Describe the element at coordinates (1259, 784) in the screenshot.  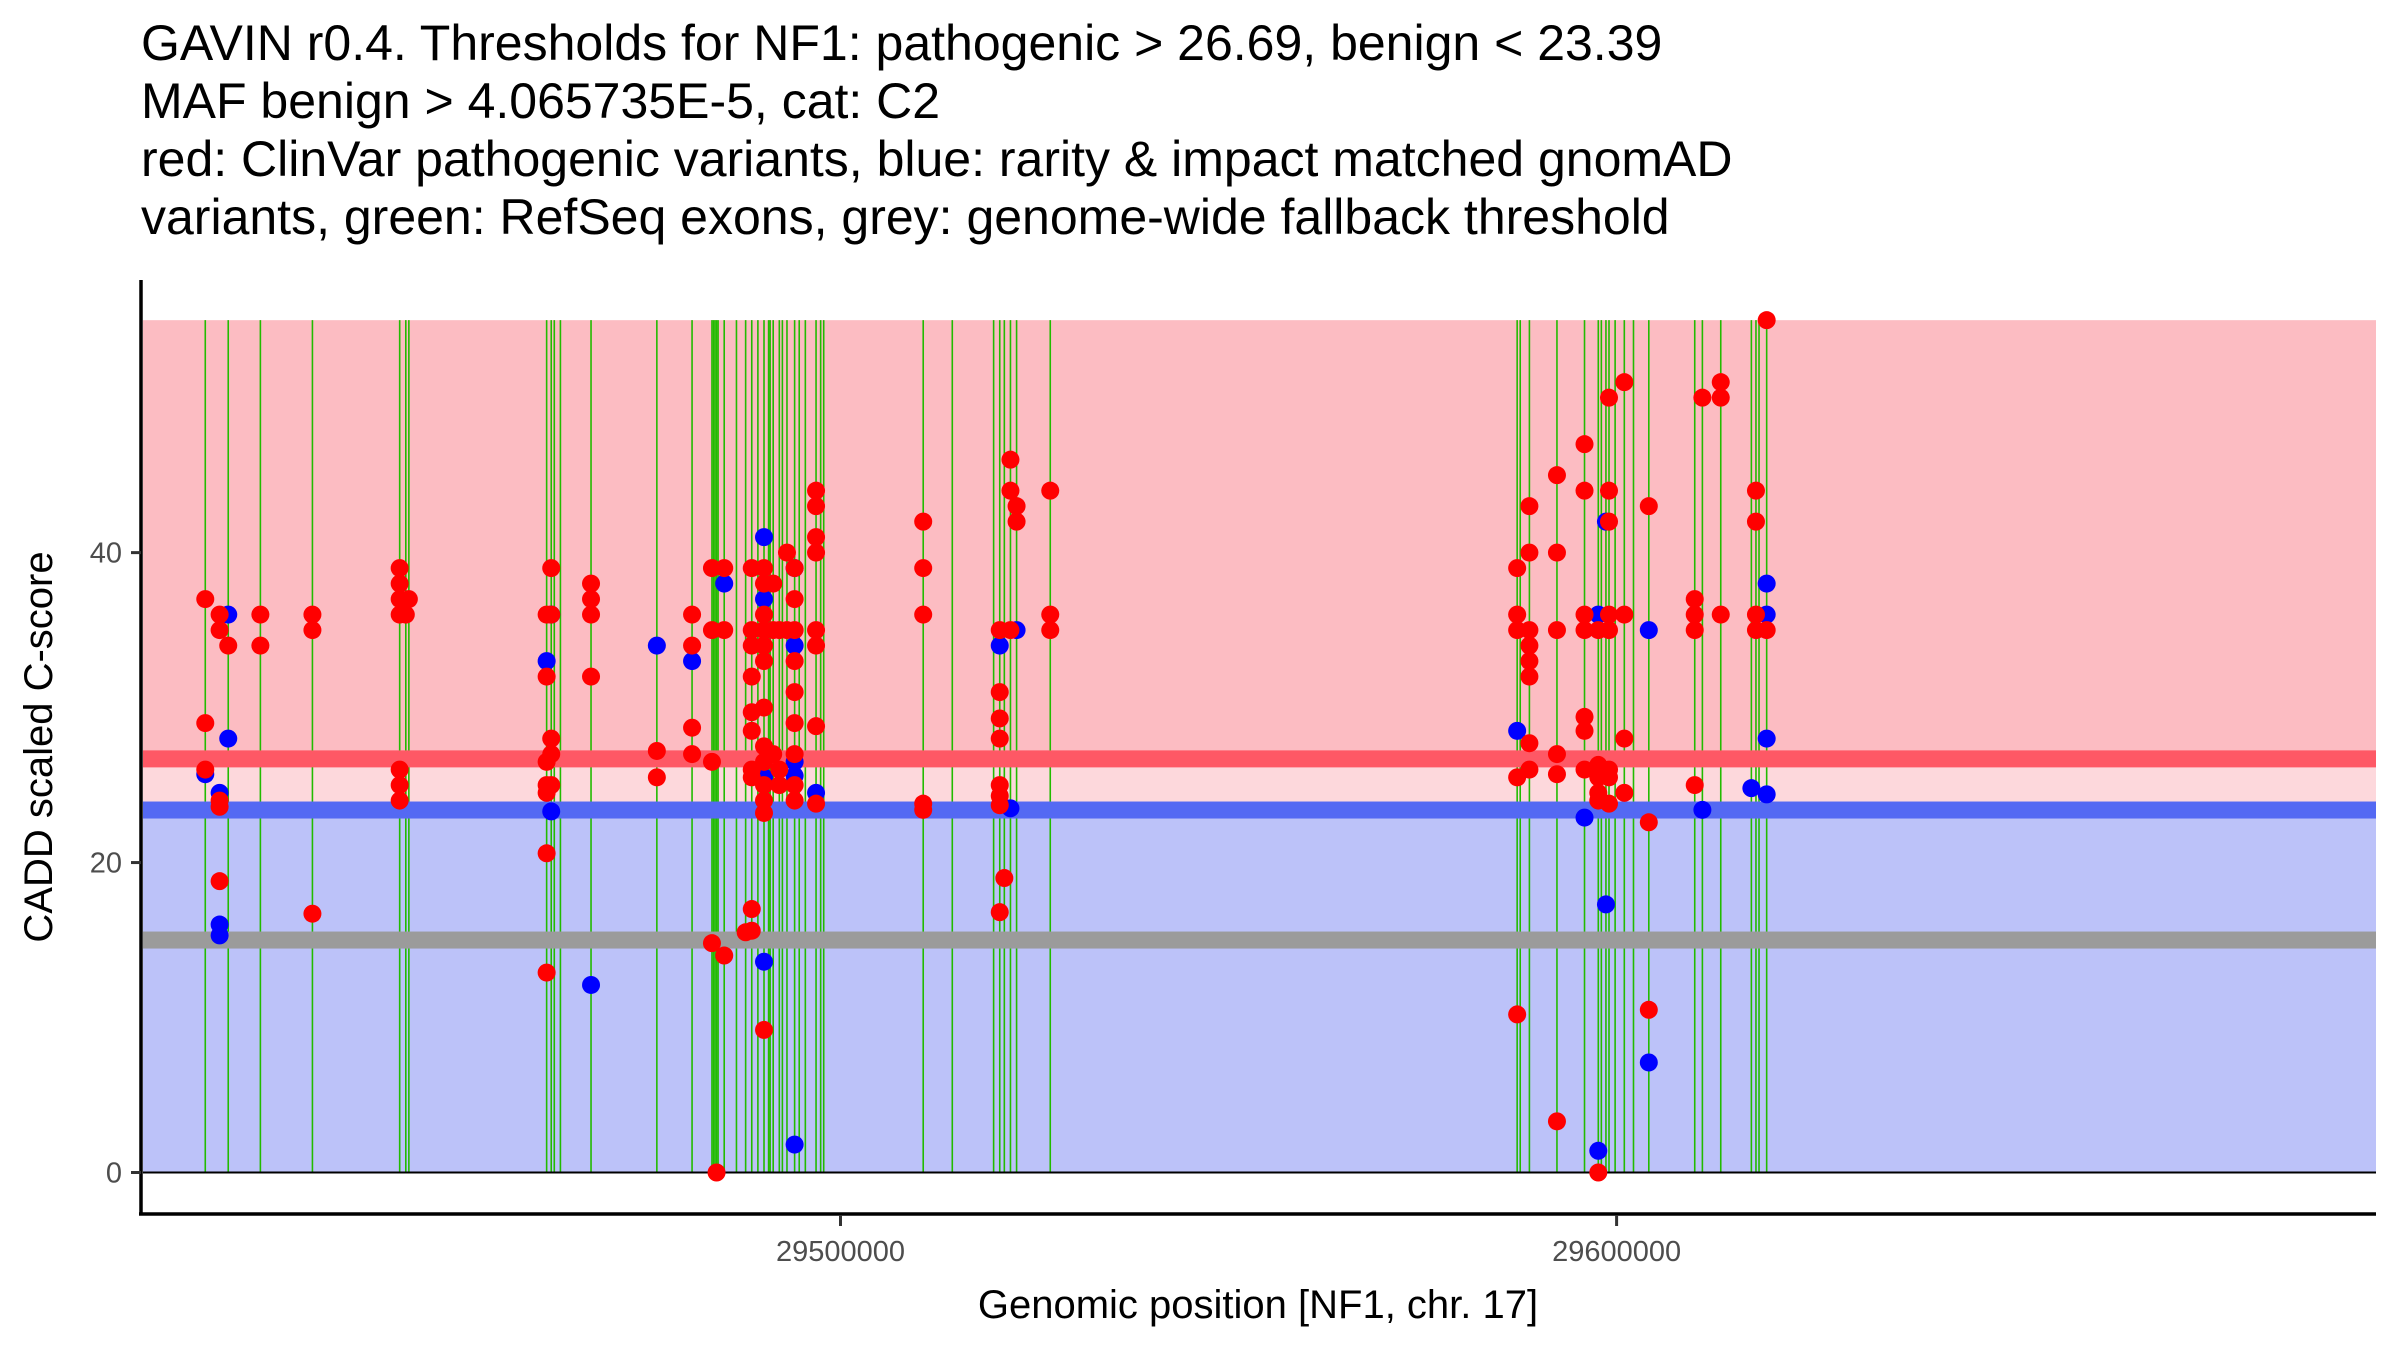
I see `vous-region` at that location.